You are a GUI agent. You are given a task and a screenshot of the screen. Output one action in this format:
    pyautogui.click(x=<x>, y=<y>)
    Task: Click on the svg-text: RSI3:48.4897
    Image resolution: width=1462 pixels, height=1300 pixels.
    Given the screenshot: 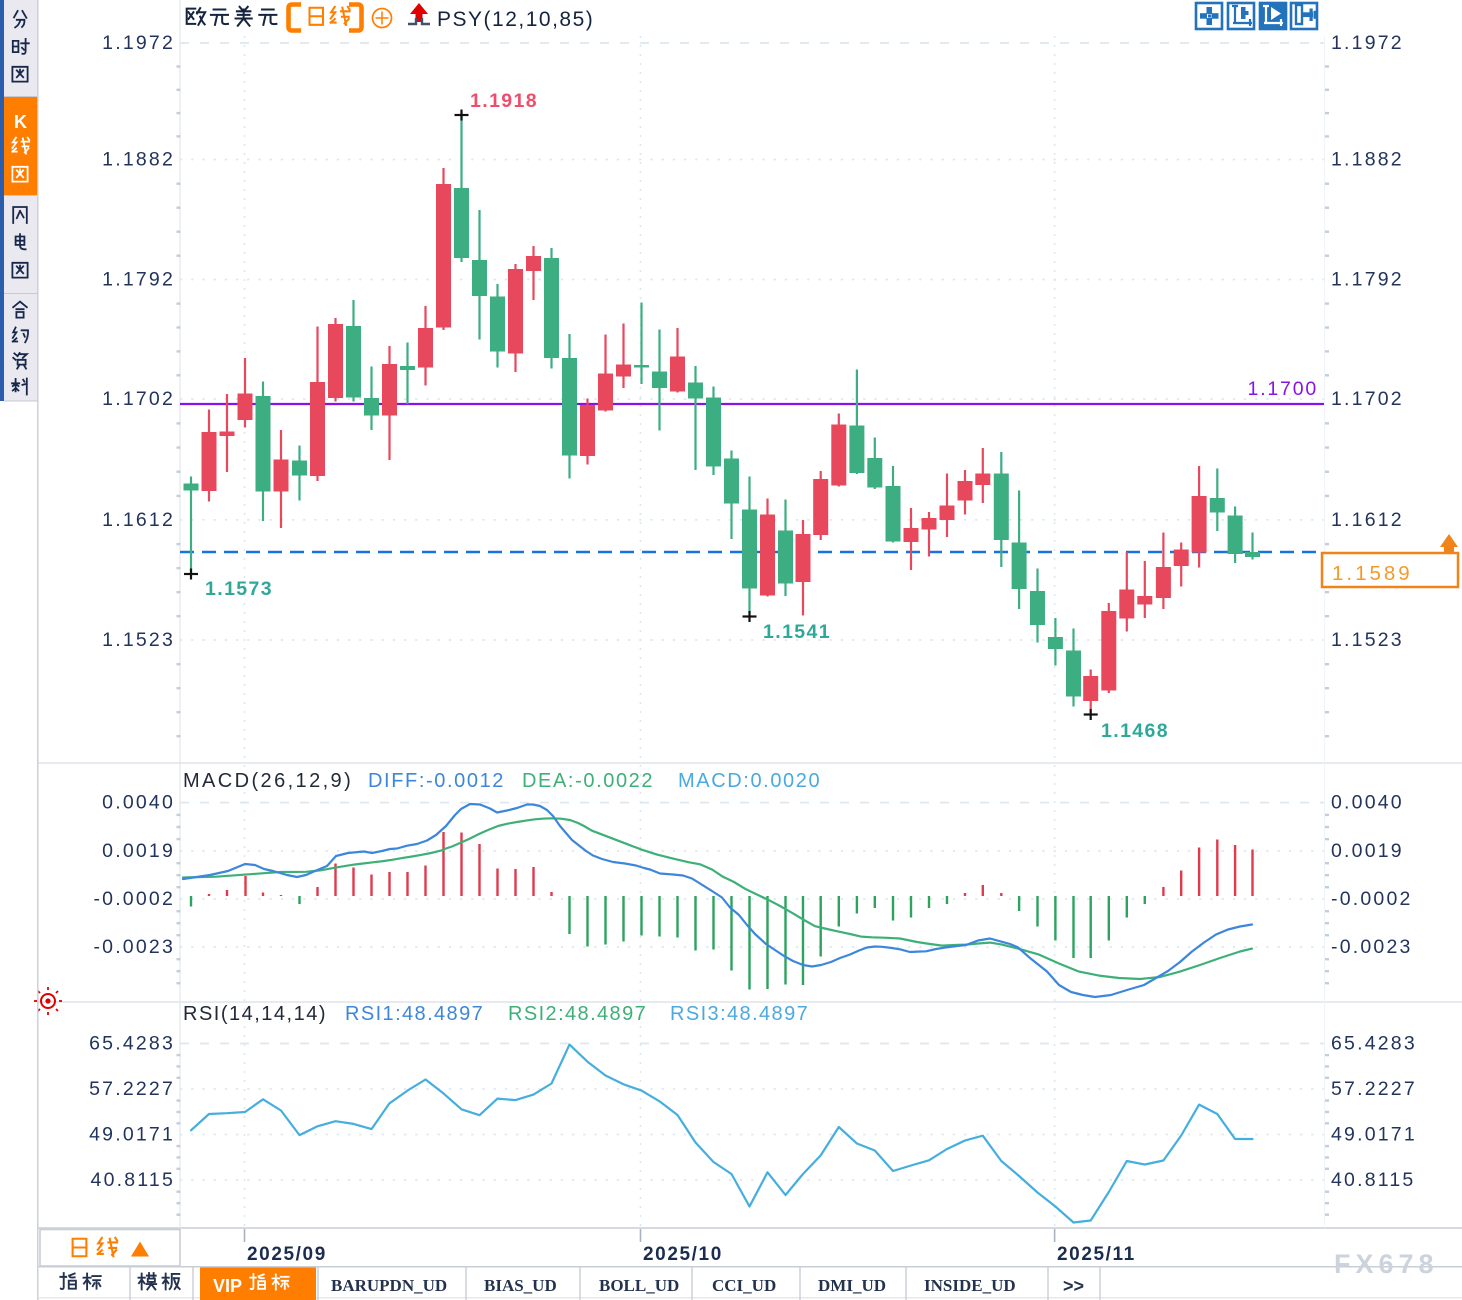 What is the action you would take?
    pyautogui.click(x=739, y=1014)
    